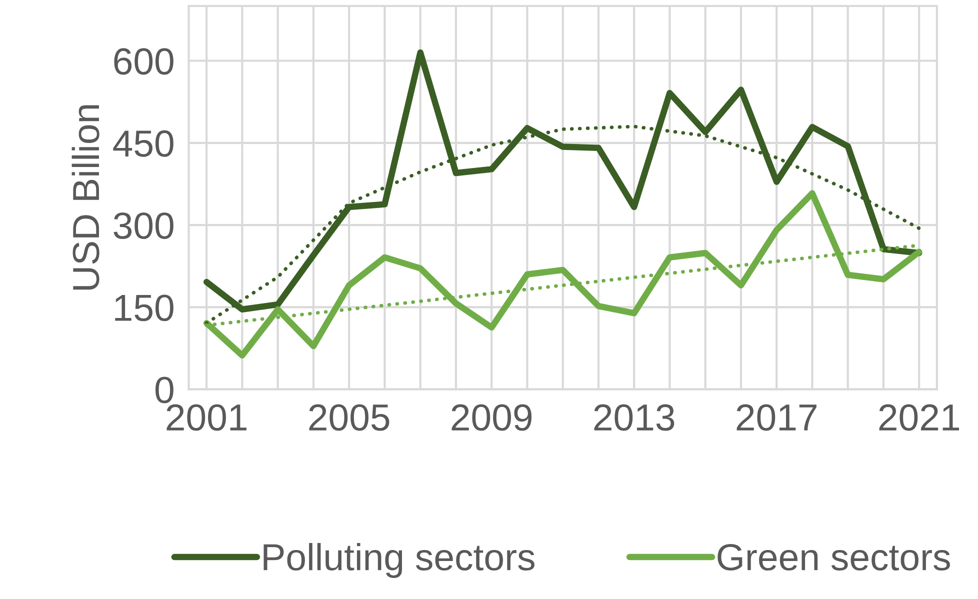  I want to click on x-tick-label: 2017, so click(776, 417).